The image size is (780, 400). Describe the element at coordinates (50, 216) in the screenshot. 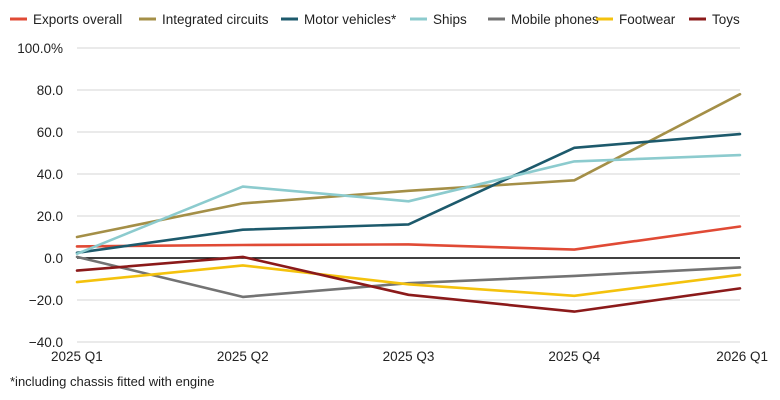

I see `y-tick-label: 20.0` at that location.